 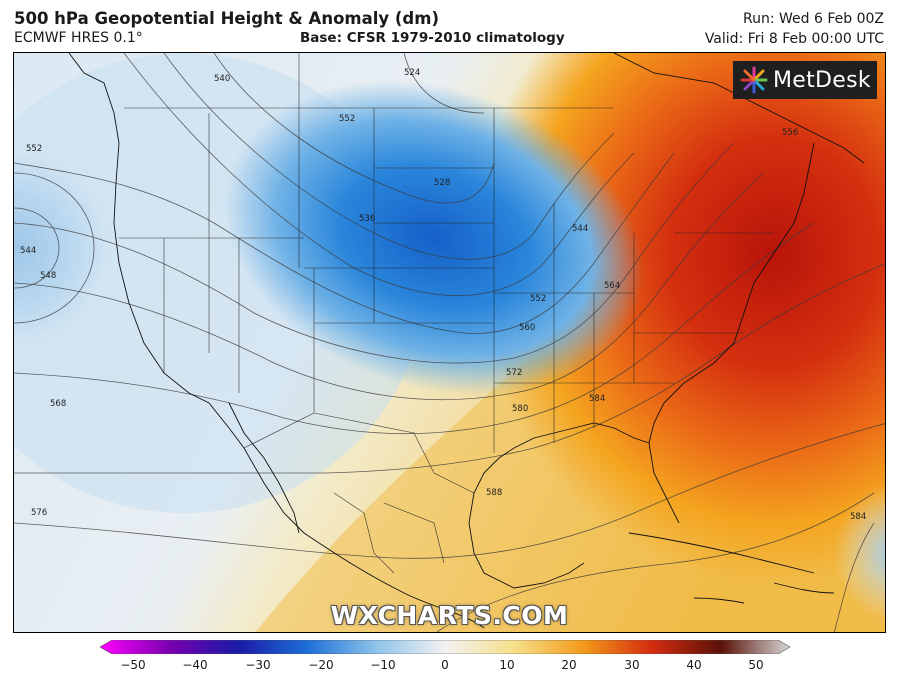 I want to click on contour-label: 568, so click(x=58, y=404).